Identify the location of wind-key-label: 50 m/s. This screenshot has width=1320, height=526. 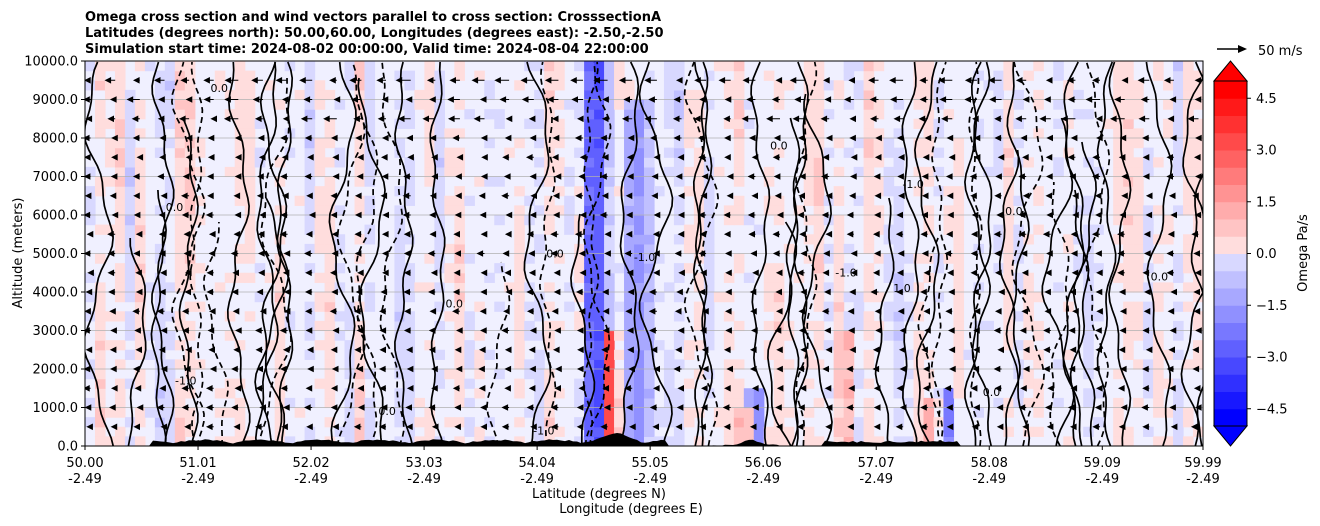
(1280, 51).